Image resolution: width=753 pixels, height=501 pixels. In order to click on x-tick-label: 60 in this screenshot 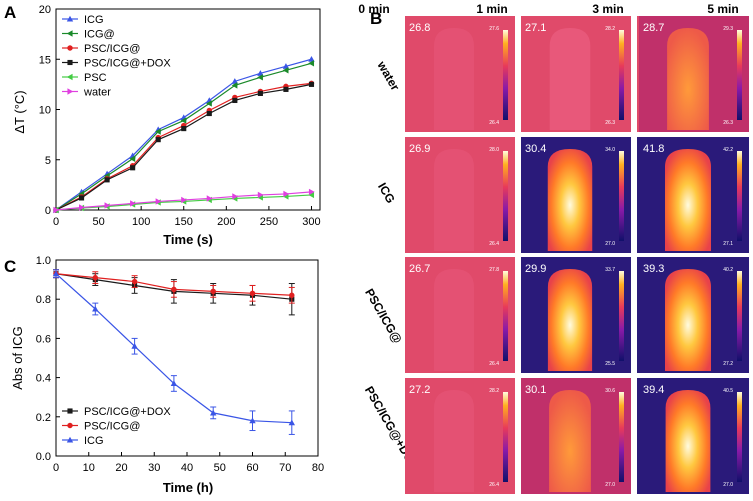, I will do `click(252, 468)`.